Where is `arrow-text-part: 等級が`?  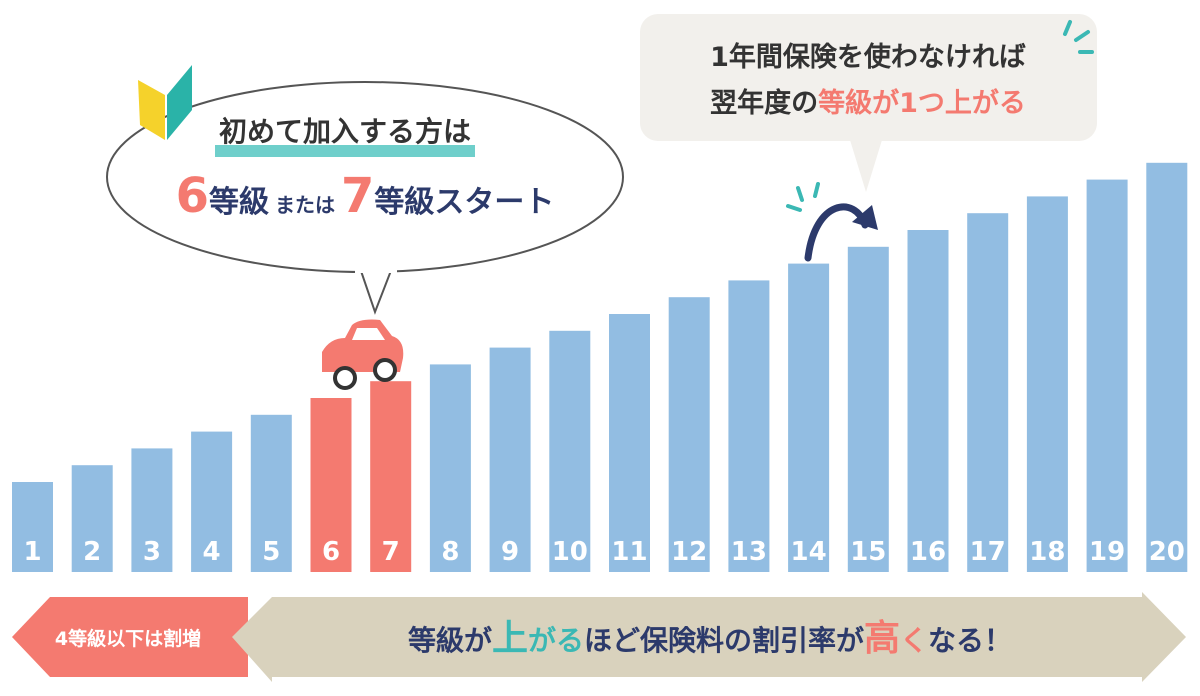
arrow-text-part: 等級が is located at coordinates (450, 640).